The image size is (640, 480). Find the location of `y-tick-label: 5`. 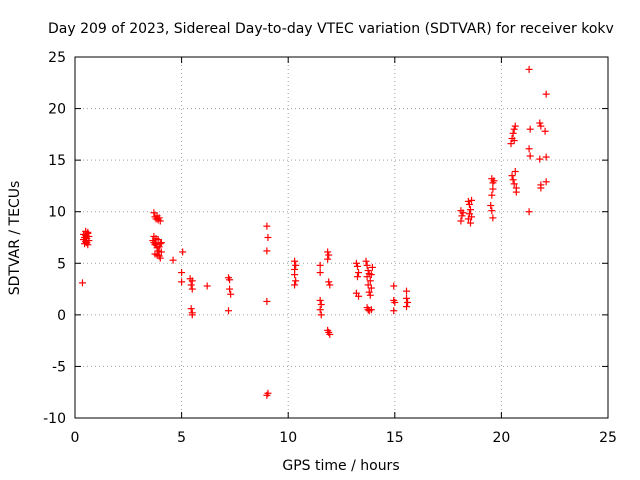

y-tick-label: 5 is located at coordinates (61, 264).